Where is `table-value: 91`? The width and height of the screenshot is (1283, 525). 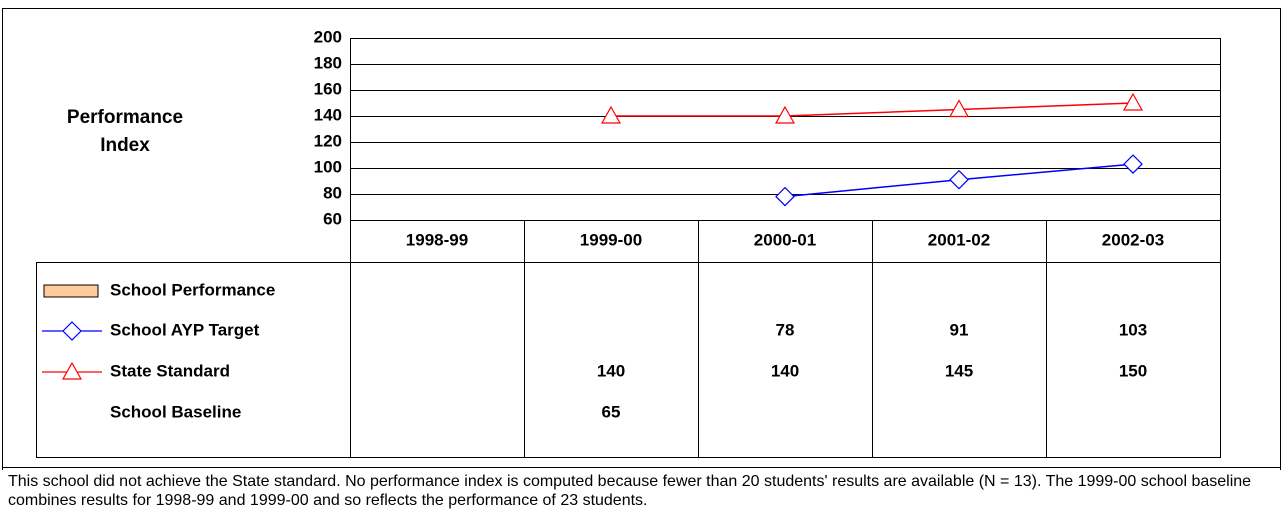
table-value: 91 is located at coordinates (959, 329).